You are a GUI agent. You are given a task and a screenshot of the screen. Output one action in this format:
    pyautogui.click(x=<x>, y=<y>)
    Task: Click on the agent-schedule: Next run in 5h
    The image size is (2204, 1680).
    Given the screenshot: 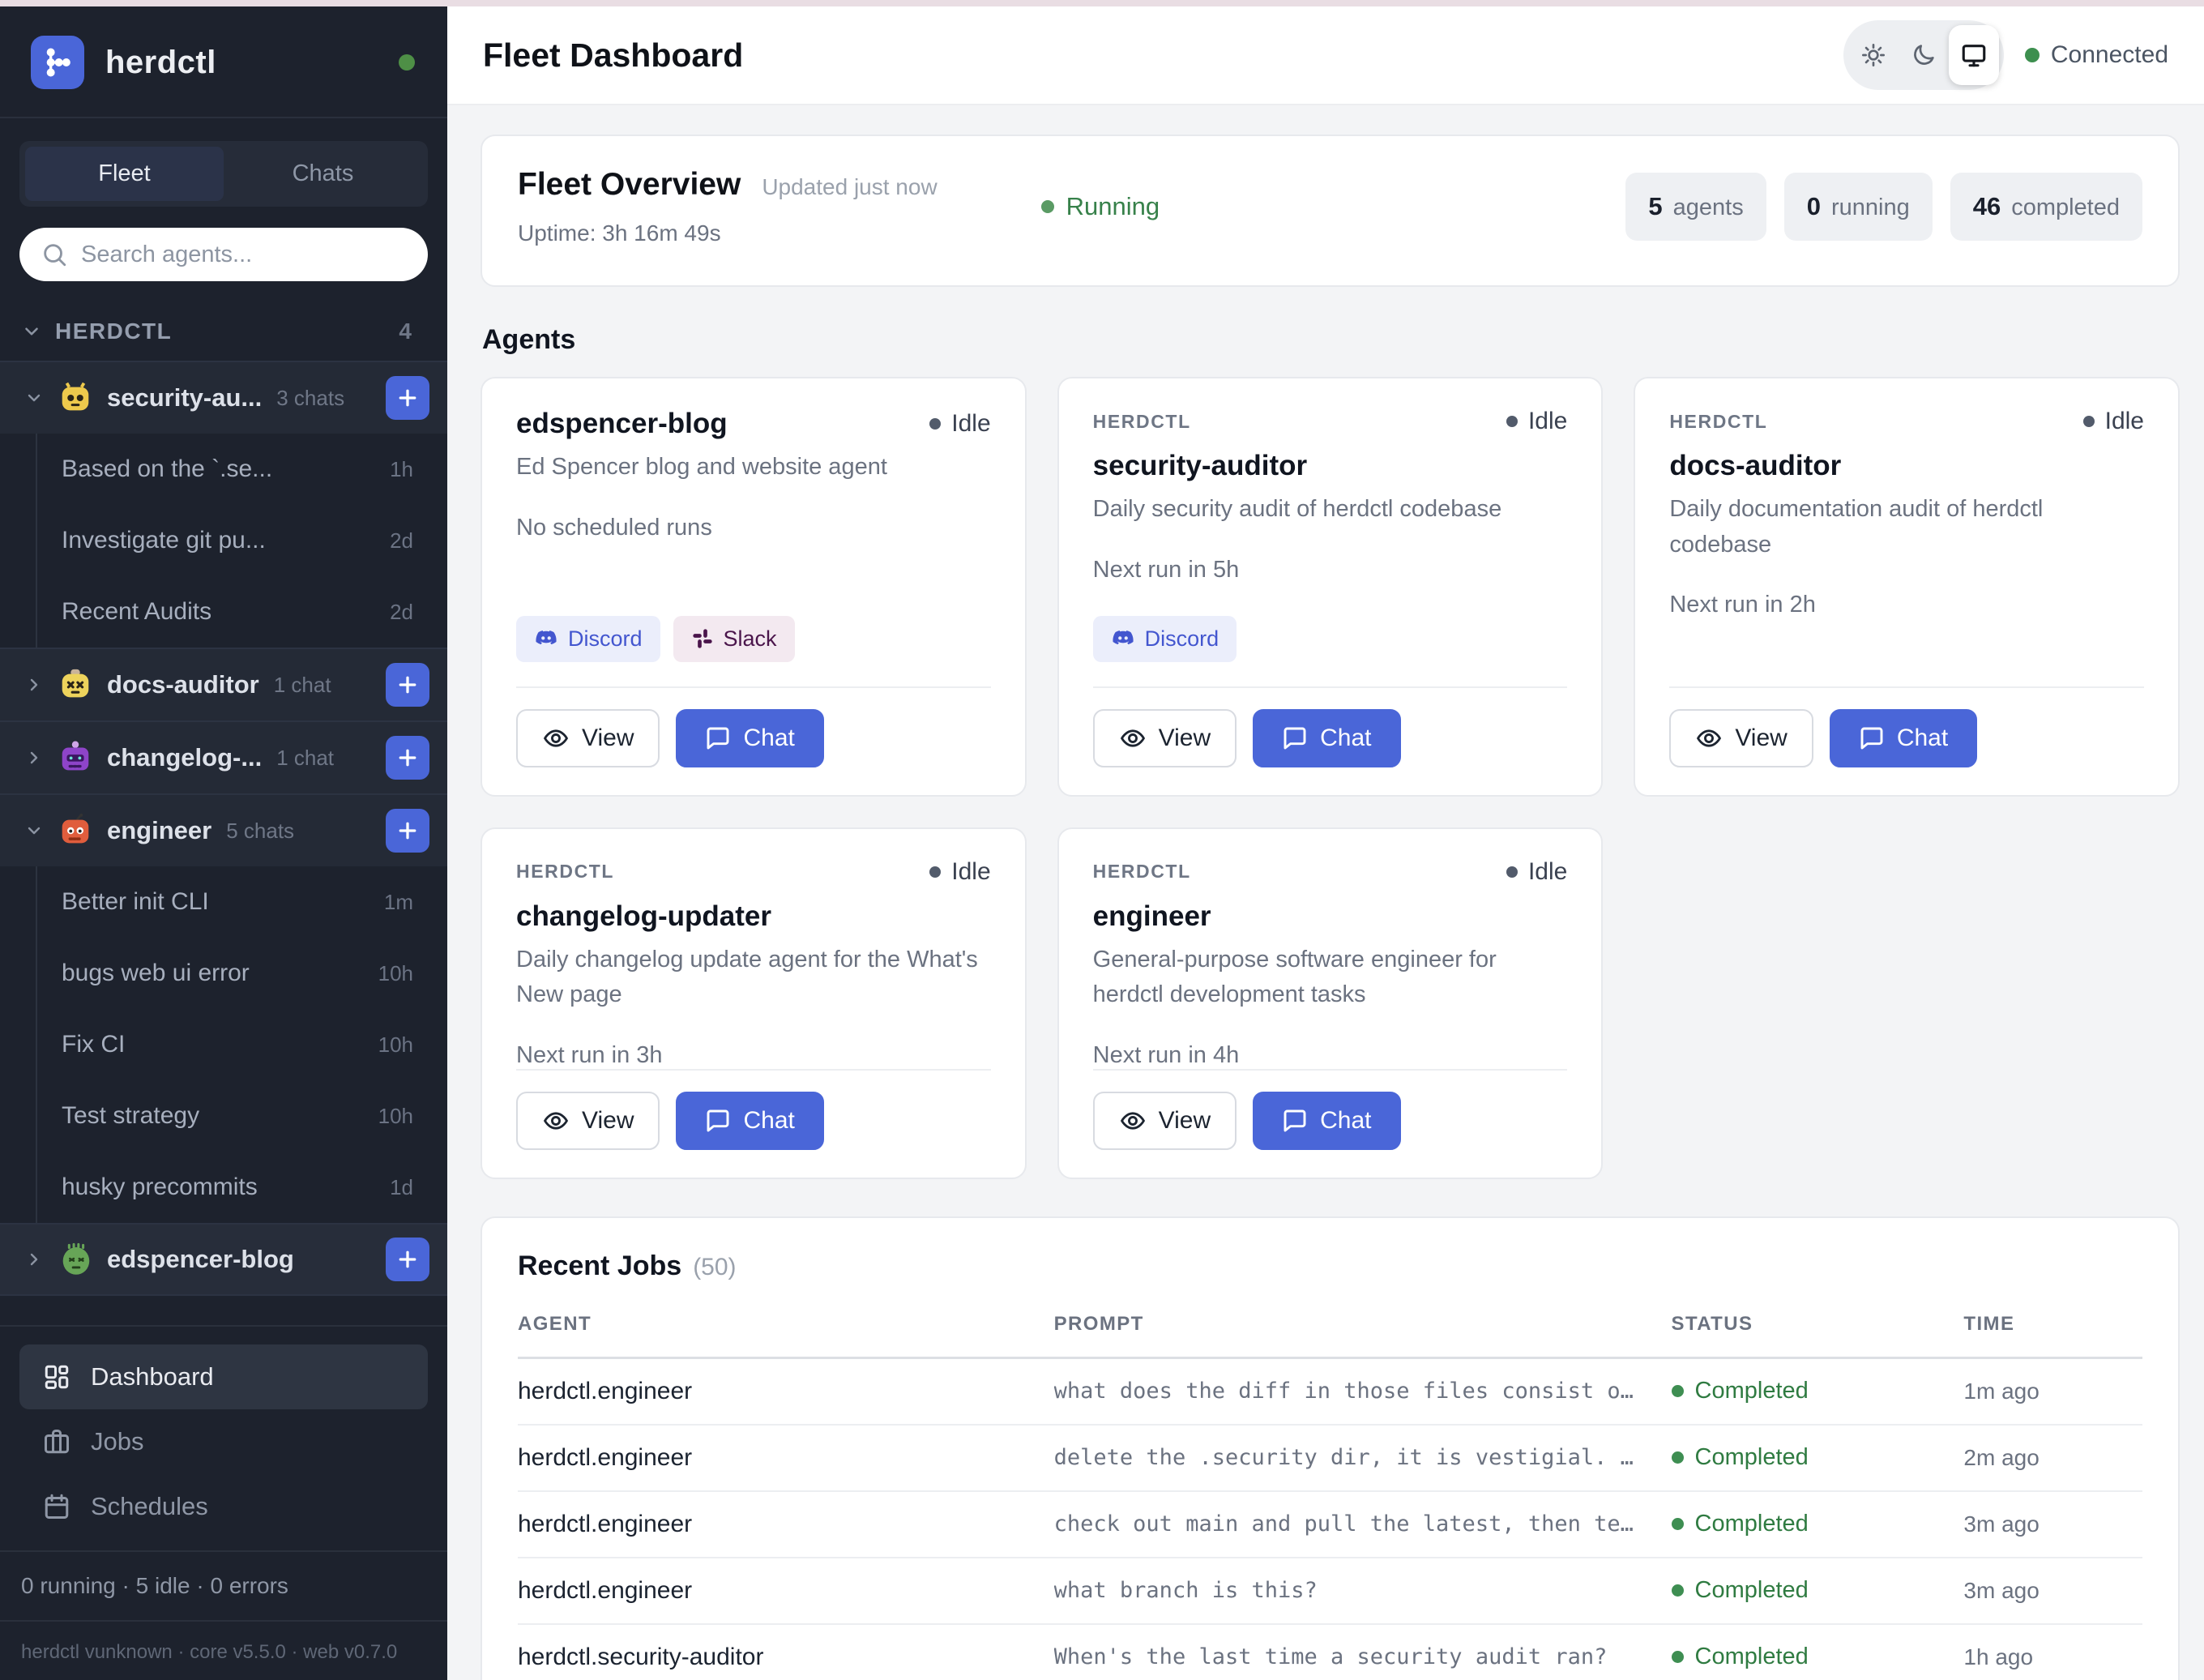 What is the action you would take?
    pyautogui.click(x=1166, y=569)
    